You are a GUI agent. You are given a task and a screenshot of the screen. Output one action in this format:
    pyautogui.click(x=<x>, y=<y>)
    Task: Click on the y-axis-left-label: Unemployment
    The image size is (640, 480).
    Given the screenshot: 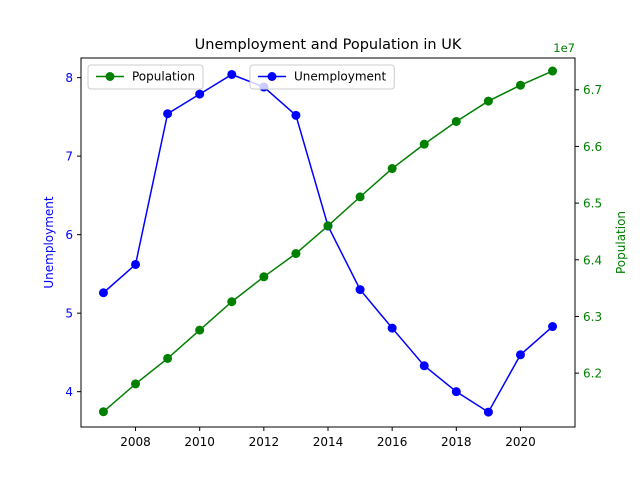 What is the action you would take?
    pyautogui.click(x=49, y=242)
    